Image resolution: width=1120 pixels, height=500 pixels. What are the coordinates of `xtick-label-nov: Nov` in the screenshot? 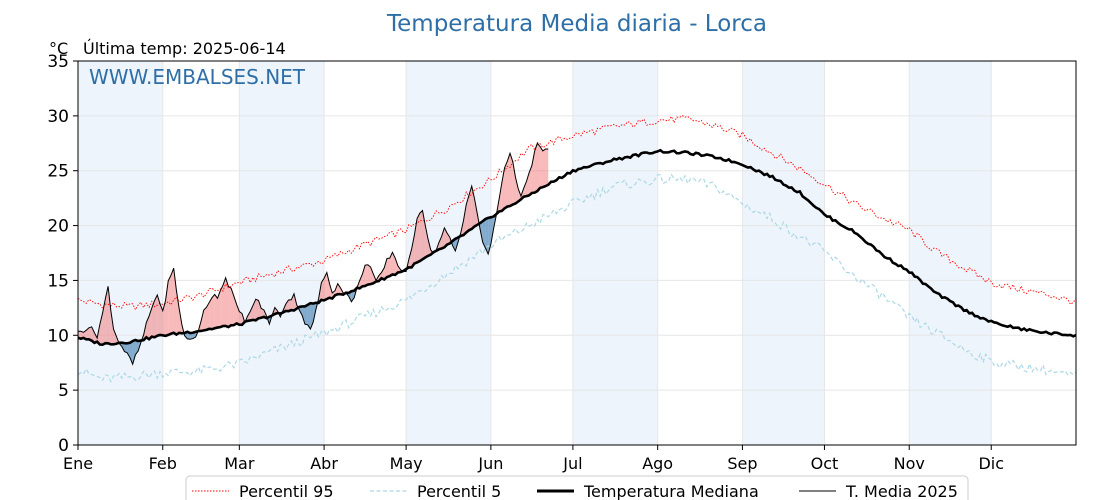 It's located at (909, 463).